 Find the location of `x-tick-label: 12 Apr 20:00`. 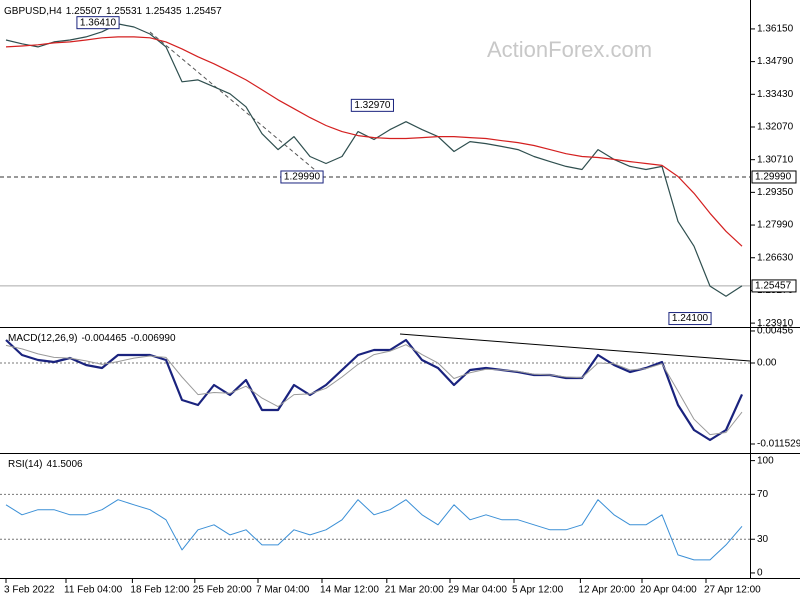

x-tick-label: 12 Apr 20:00 is located at coordinates (606, 590).